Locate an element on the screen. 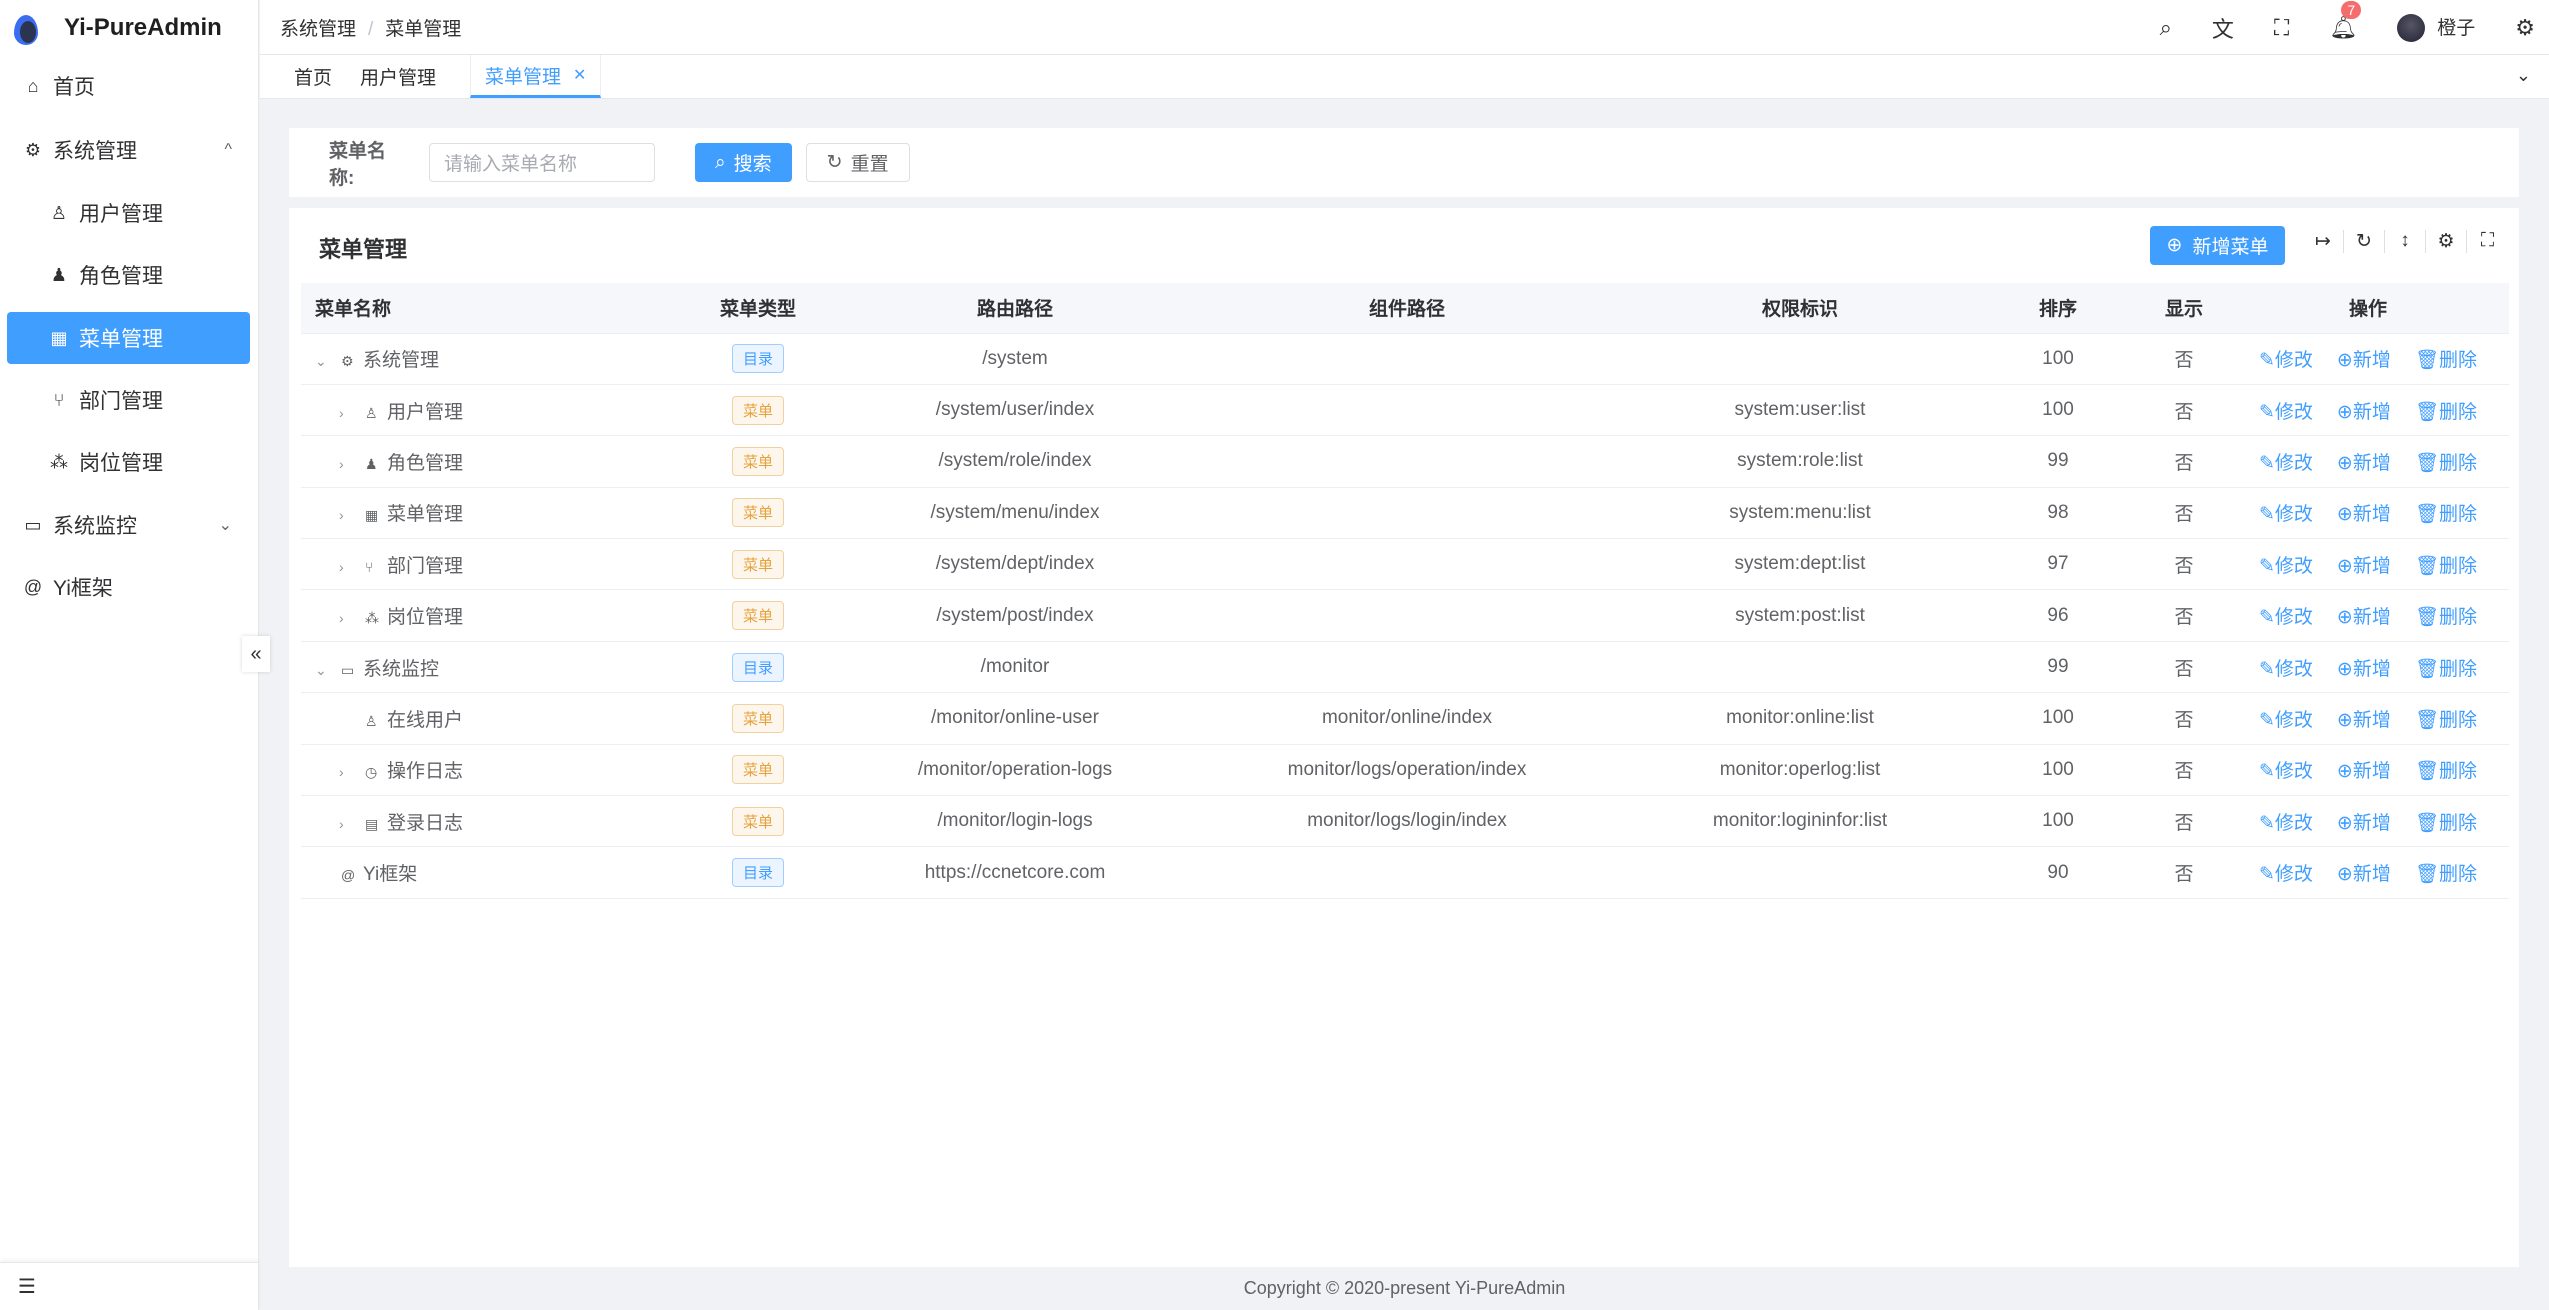 This screenshot has height=1310, width=2549. tab-user-management: 用户管理 is located at coordinates (398, 76).